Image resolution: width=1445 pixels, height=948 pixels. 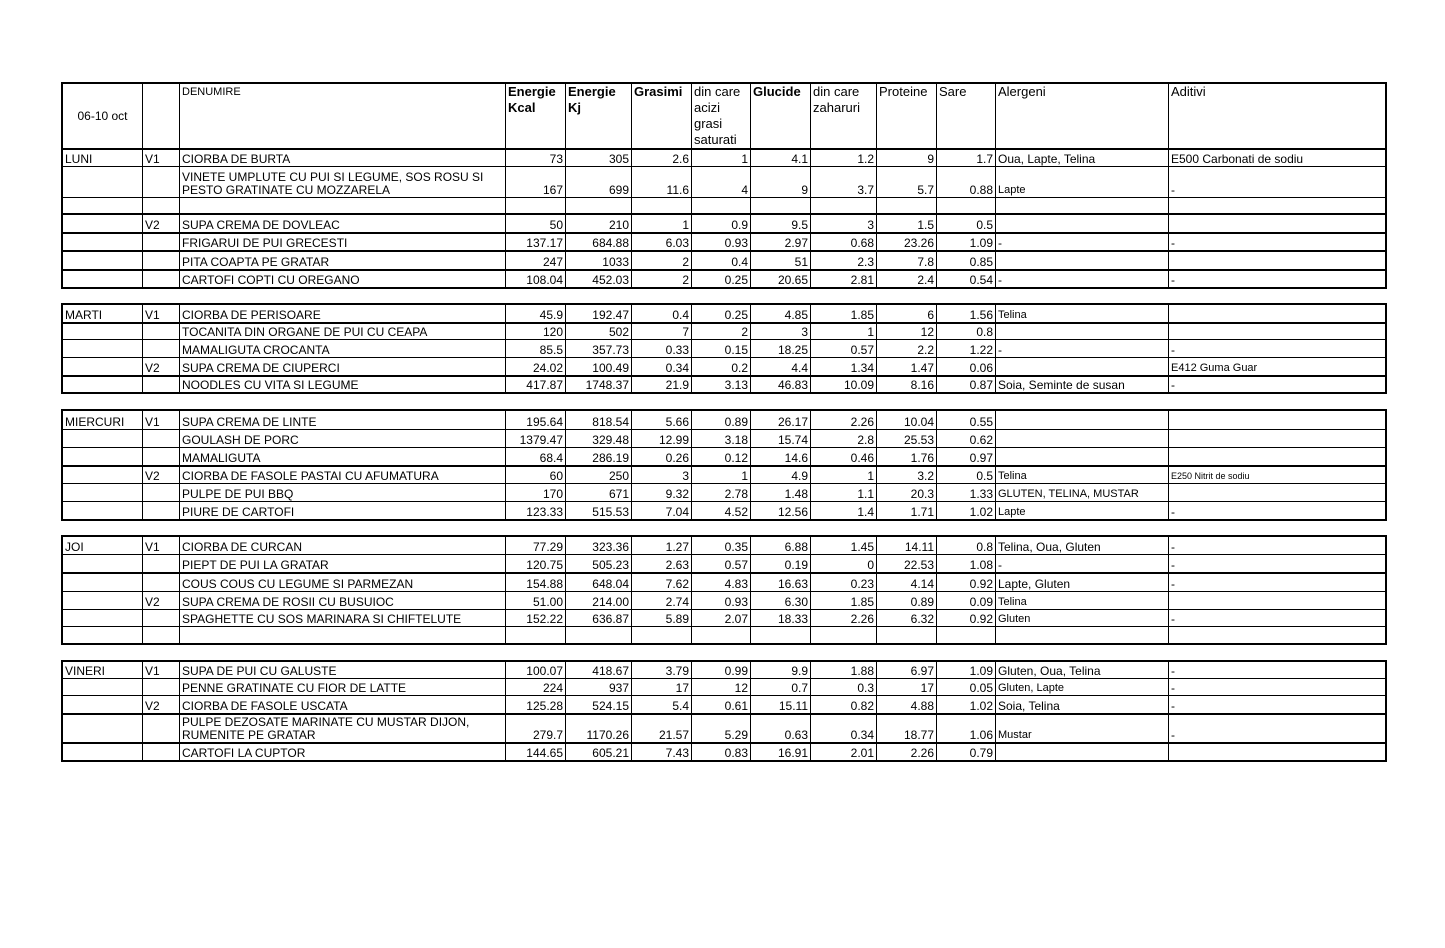 I want to click on value-carbs: 6.30, so click(x=780, y=600).